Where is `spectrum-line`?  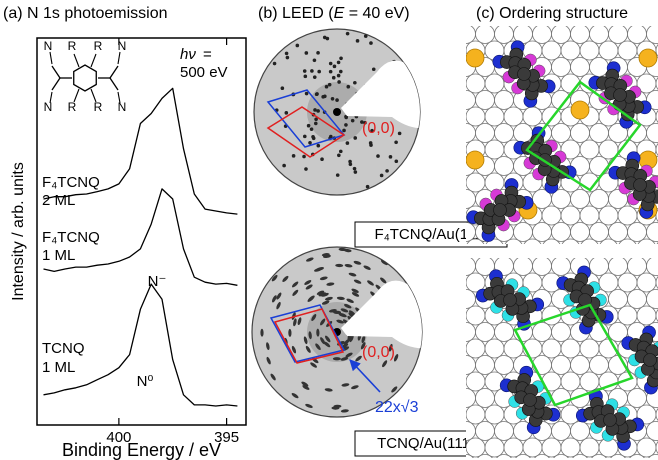 spectrum-line is located at coordinates (140, 151).